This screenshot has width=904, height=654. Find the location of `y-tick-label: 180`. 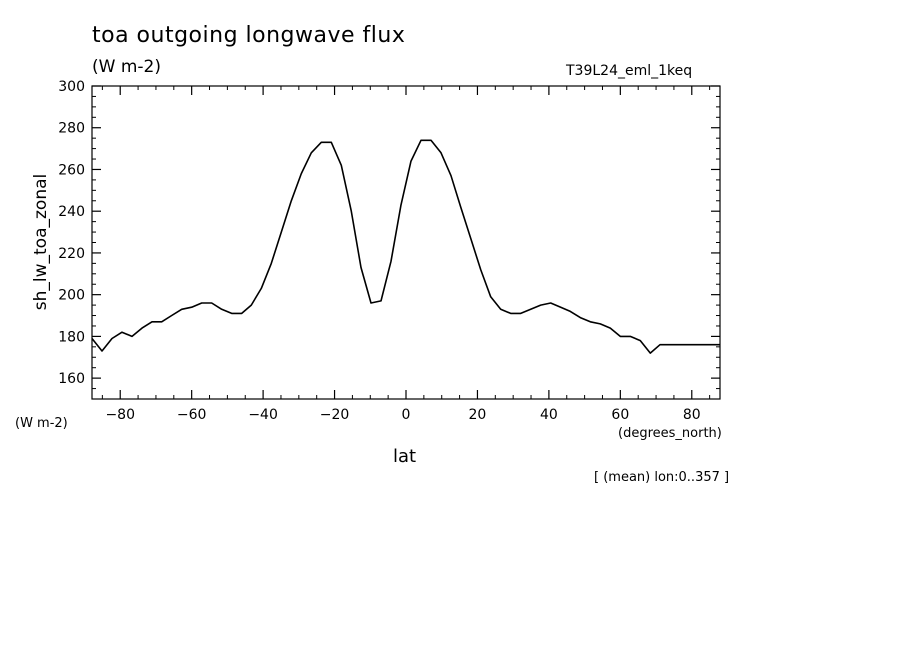

y-tick-label: 180 is located at coordinates (71, 337).